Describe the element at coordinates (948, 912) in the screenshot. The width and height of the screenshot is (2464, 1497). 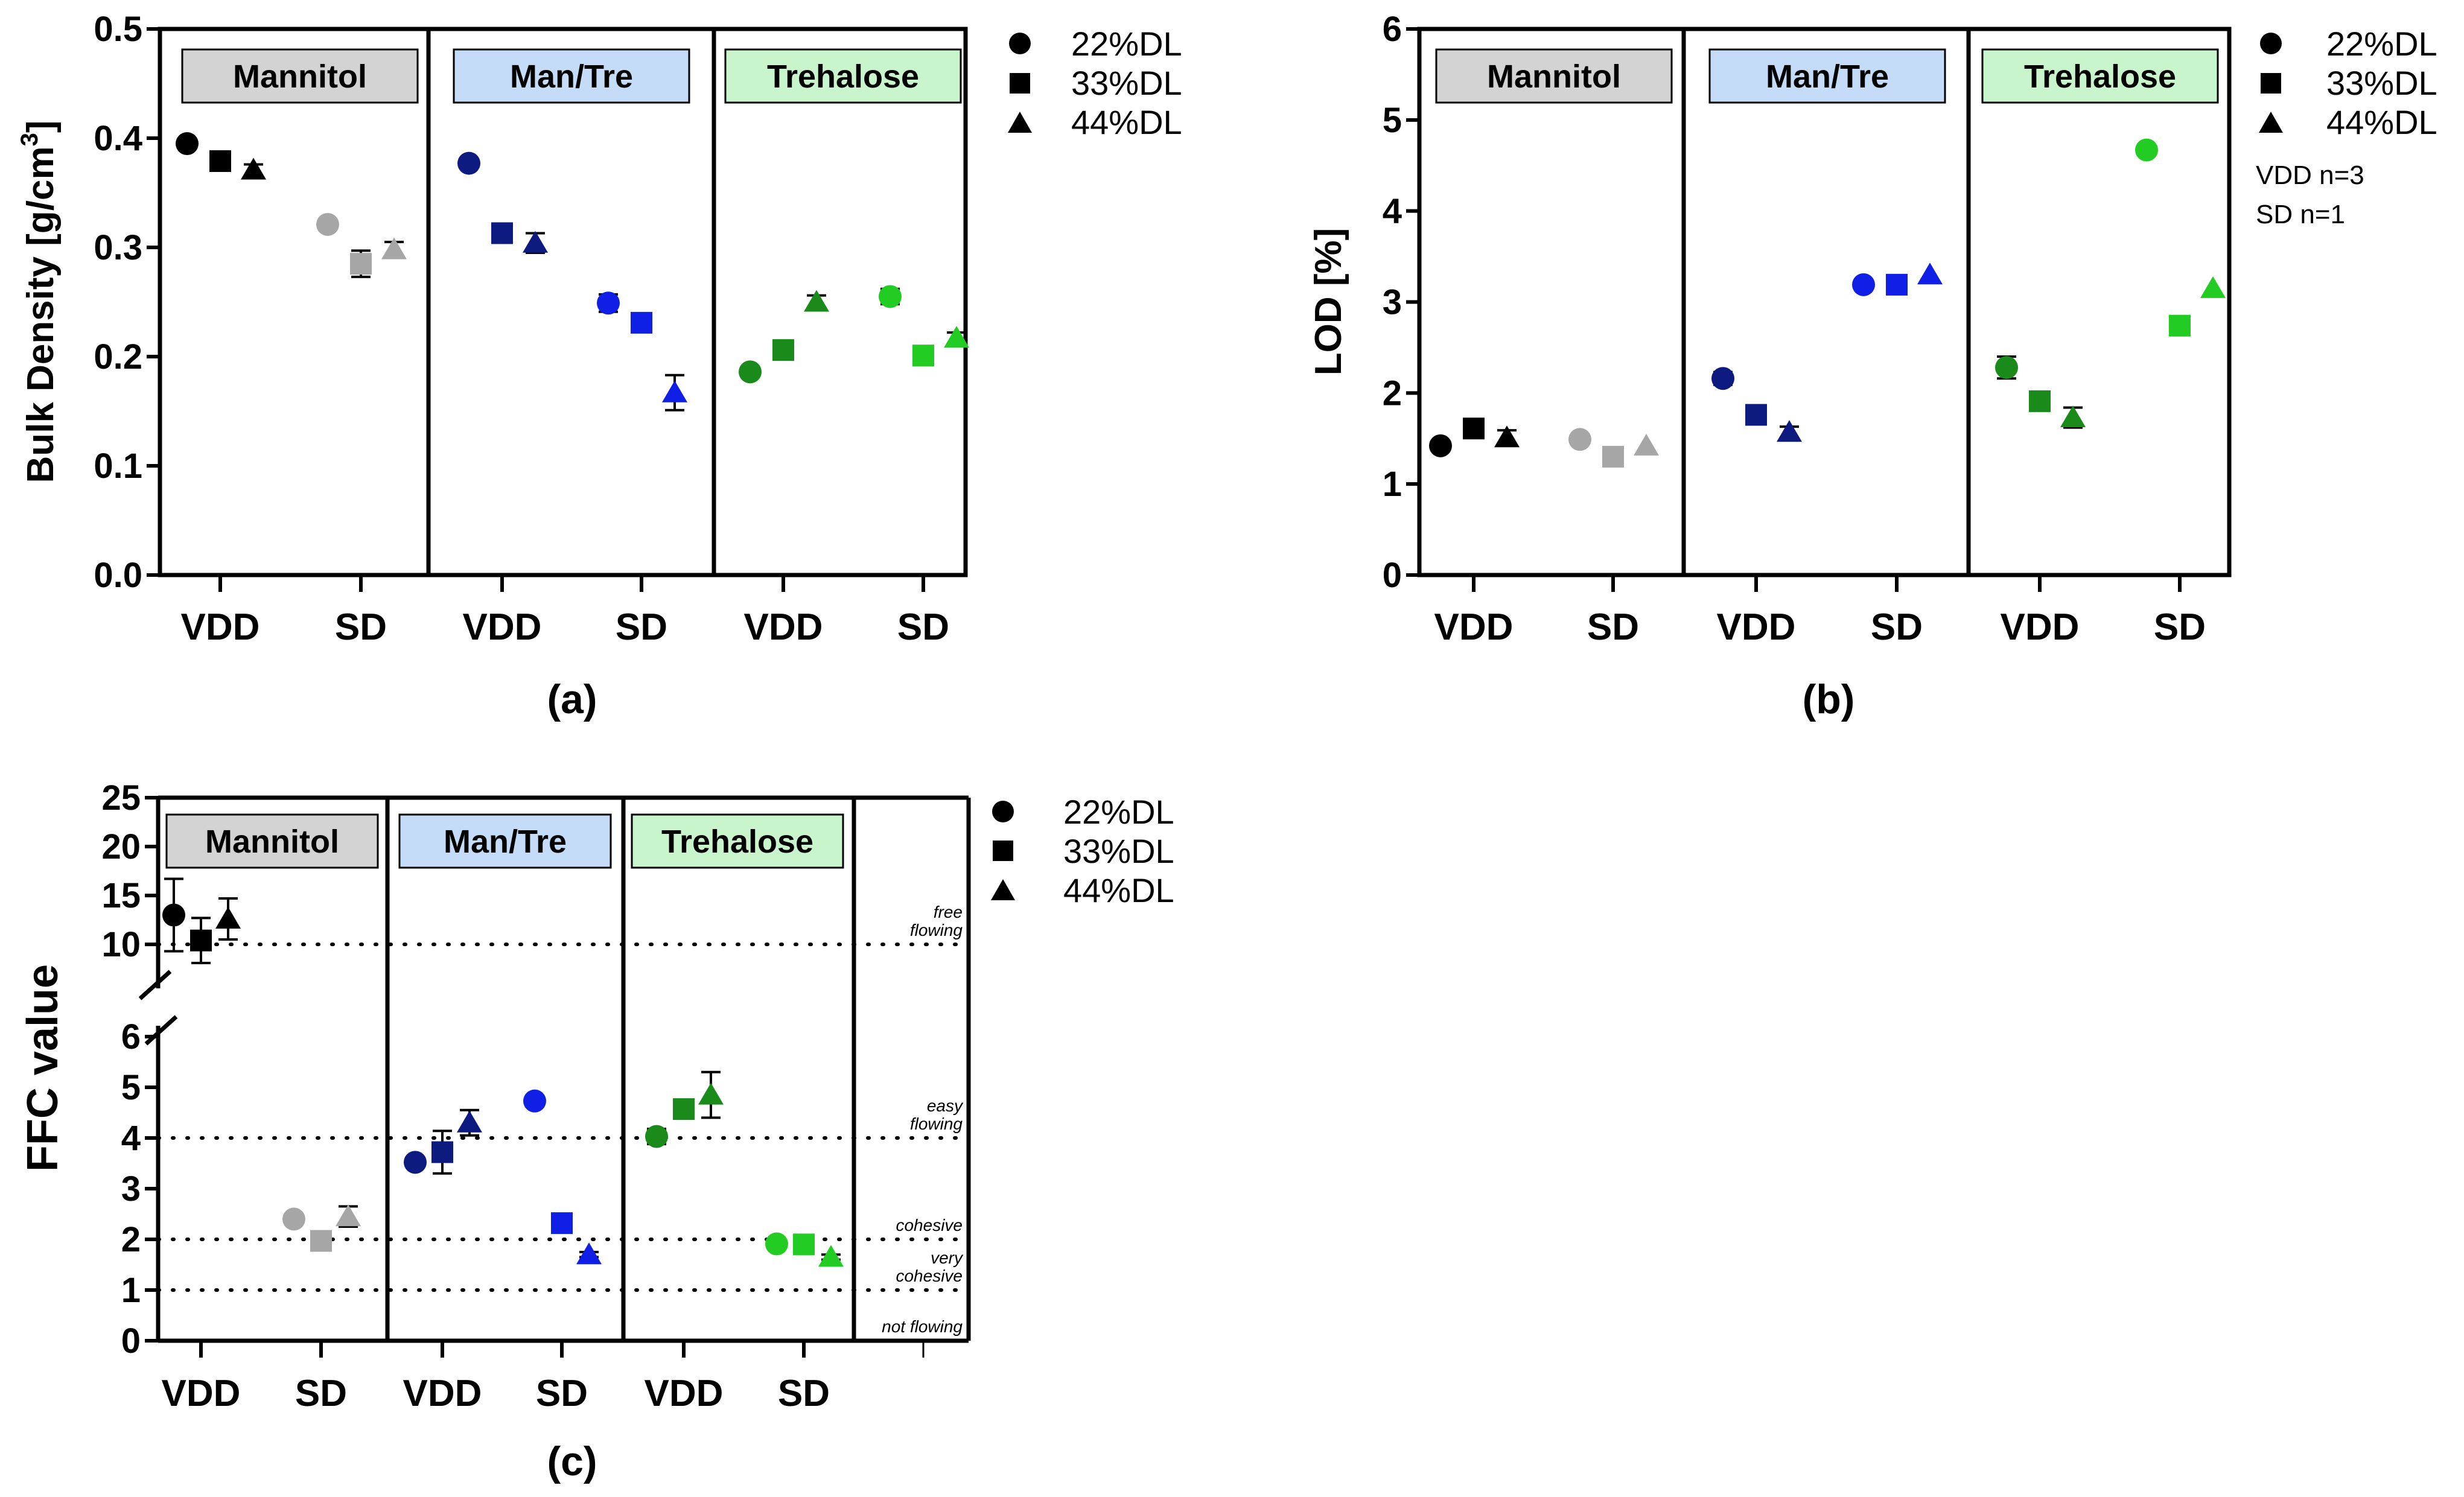
I see `panel-c-zone-label-0-0: free` at that location.